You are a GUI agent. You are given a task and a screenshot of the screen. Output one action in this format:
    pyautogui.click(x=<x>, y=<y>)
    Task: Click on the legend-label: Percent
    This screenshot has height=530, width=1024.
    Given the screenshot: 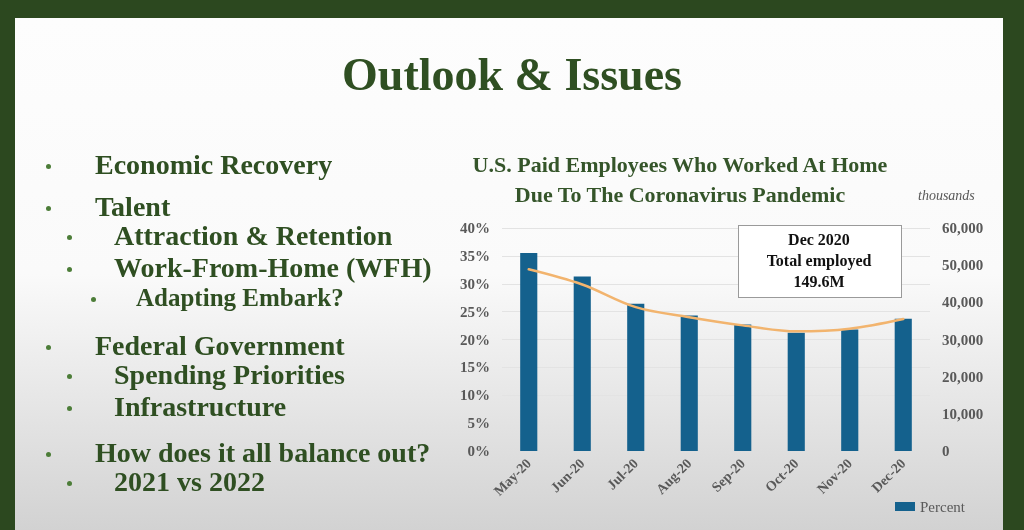 What is the action you would take?
    pyautogui.click(x=943, y=506)
    